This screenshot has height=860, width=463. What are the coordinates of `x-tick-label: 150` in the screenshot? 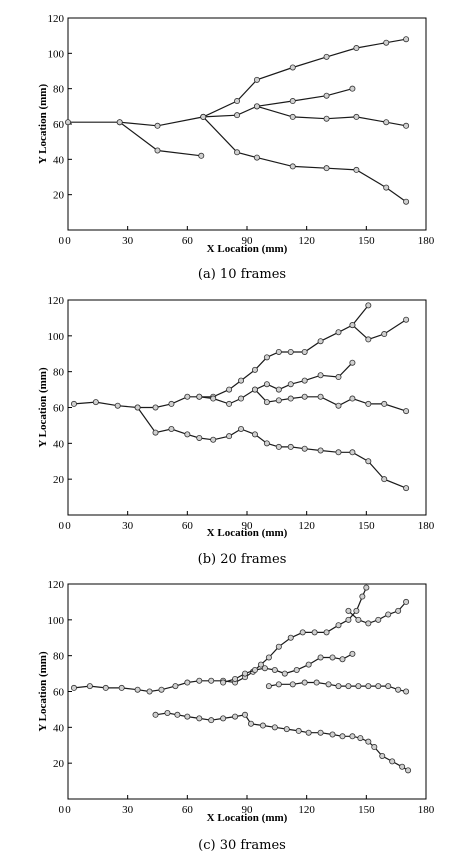 It's located at (366, 810).